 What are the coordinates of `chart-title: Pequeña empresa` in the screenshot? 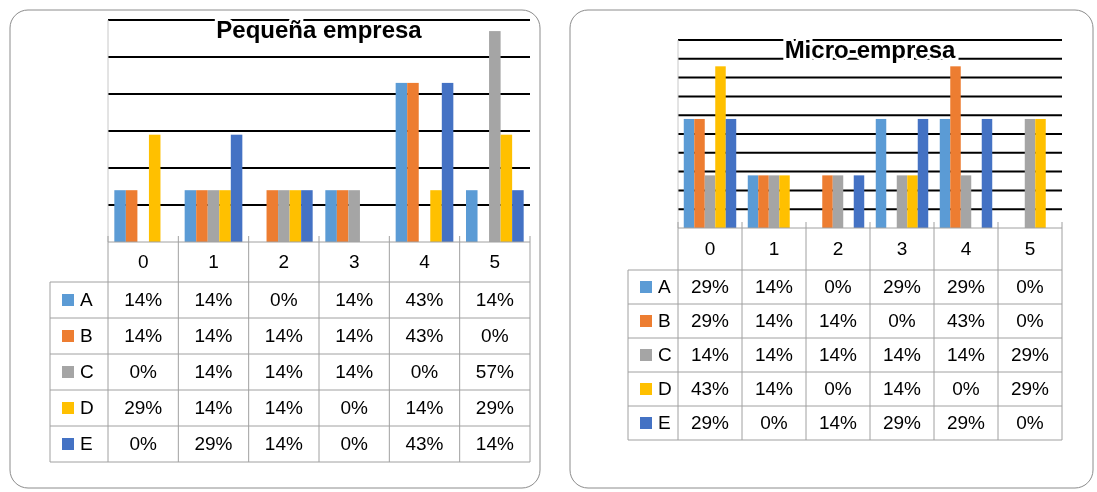 It's located at (319, 29).